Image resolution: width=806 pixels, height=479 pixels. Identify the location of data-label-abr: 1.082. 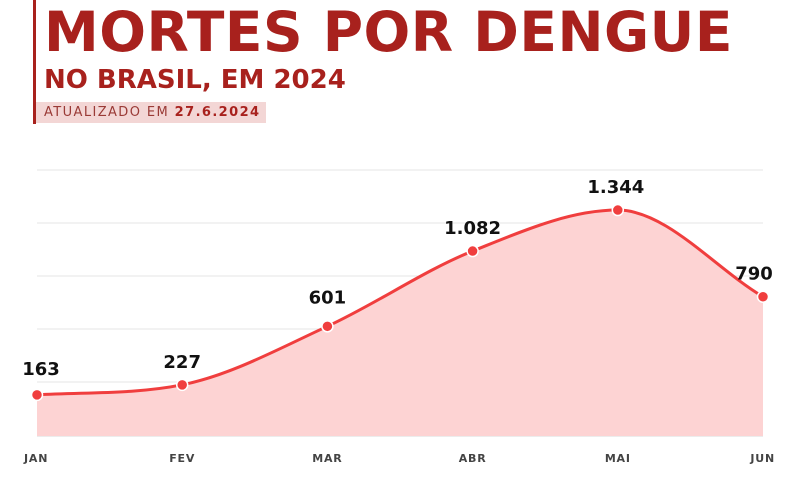
(472, 228).